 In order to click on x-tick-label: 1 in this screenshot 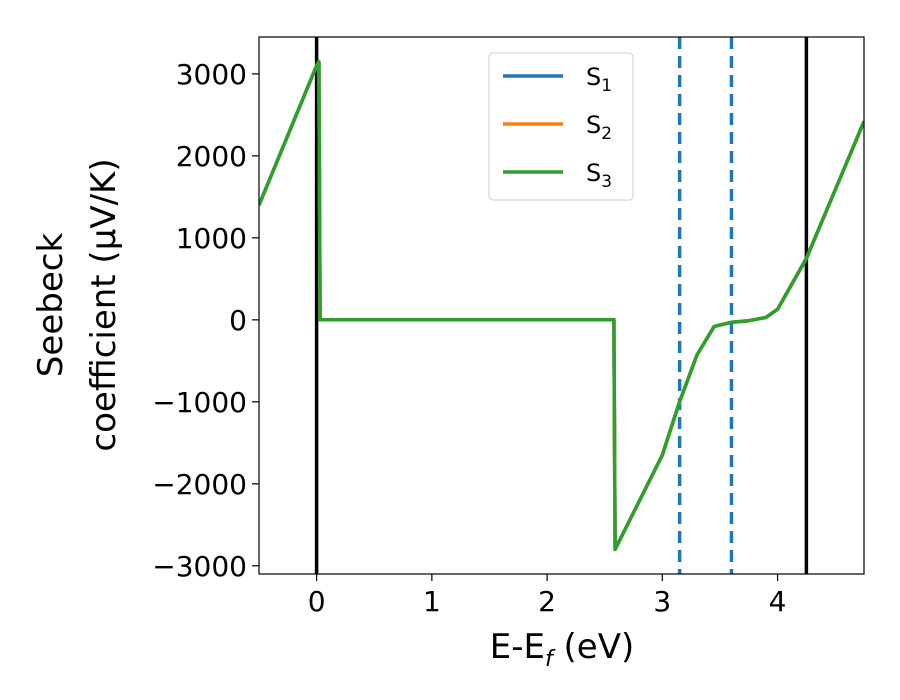, I will do `click(432, 601)`.